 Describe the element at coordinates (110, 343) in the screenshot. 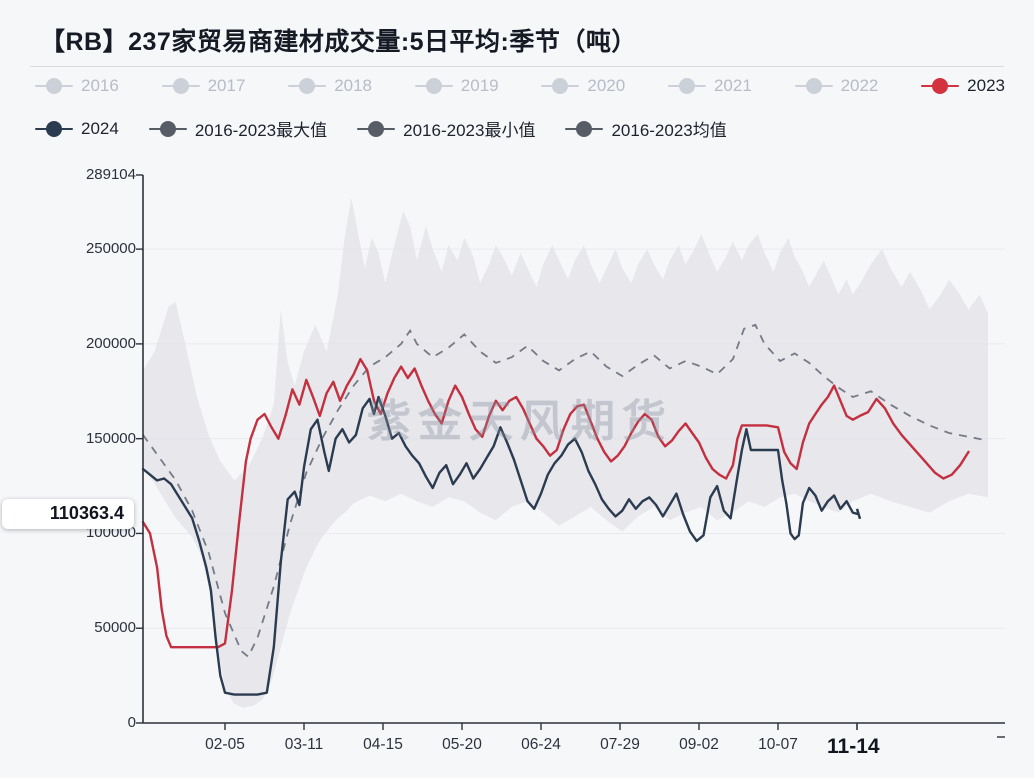

I see `y-tick-label: 200000` at that location.